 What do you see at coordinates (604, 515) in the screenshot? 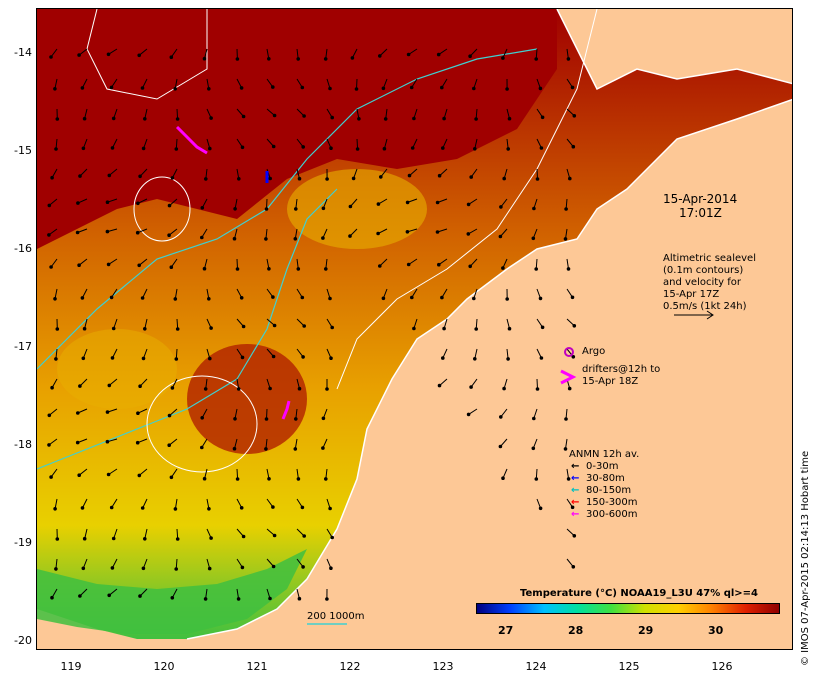
I see `anmn-legend-item: ← 300-600m` at bounding box center [604, 515].